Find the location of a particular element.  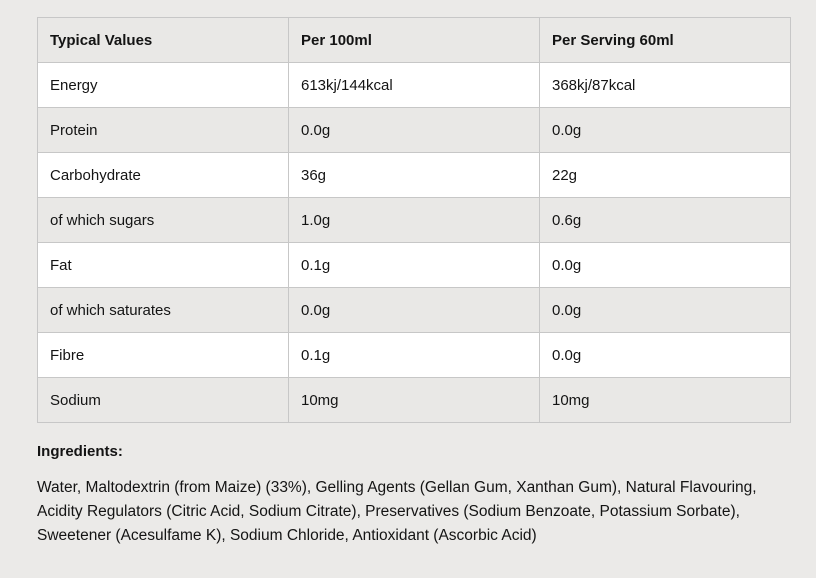

table-row: Fat 0.1g 0.0g is located at coordinates (414, 265).